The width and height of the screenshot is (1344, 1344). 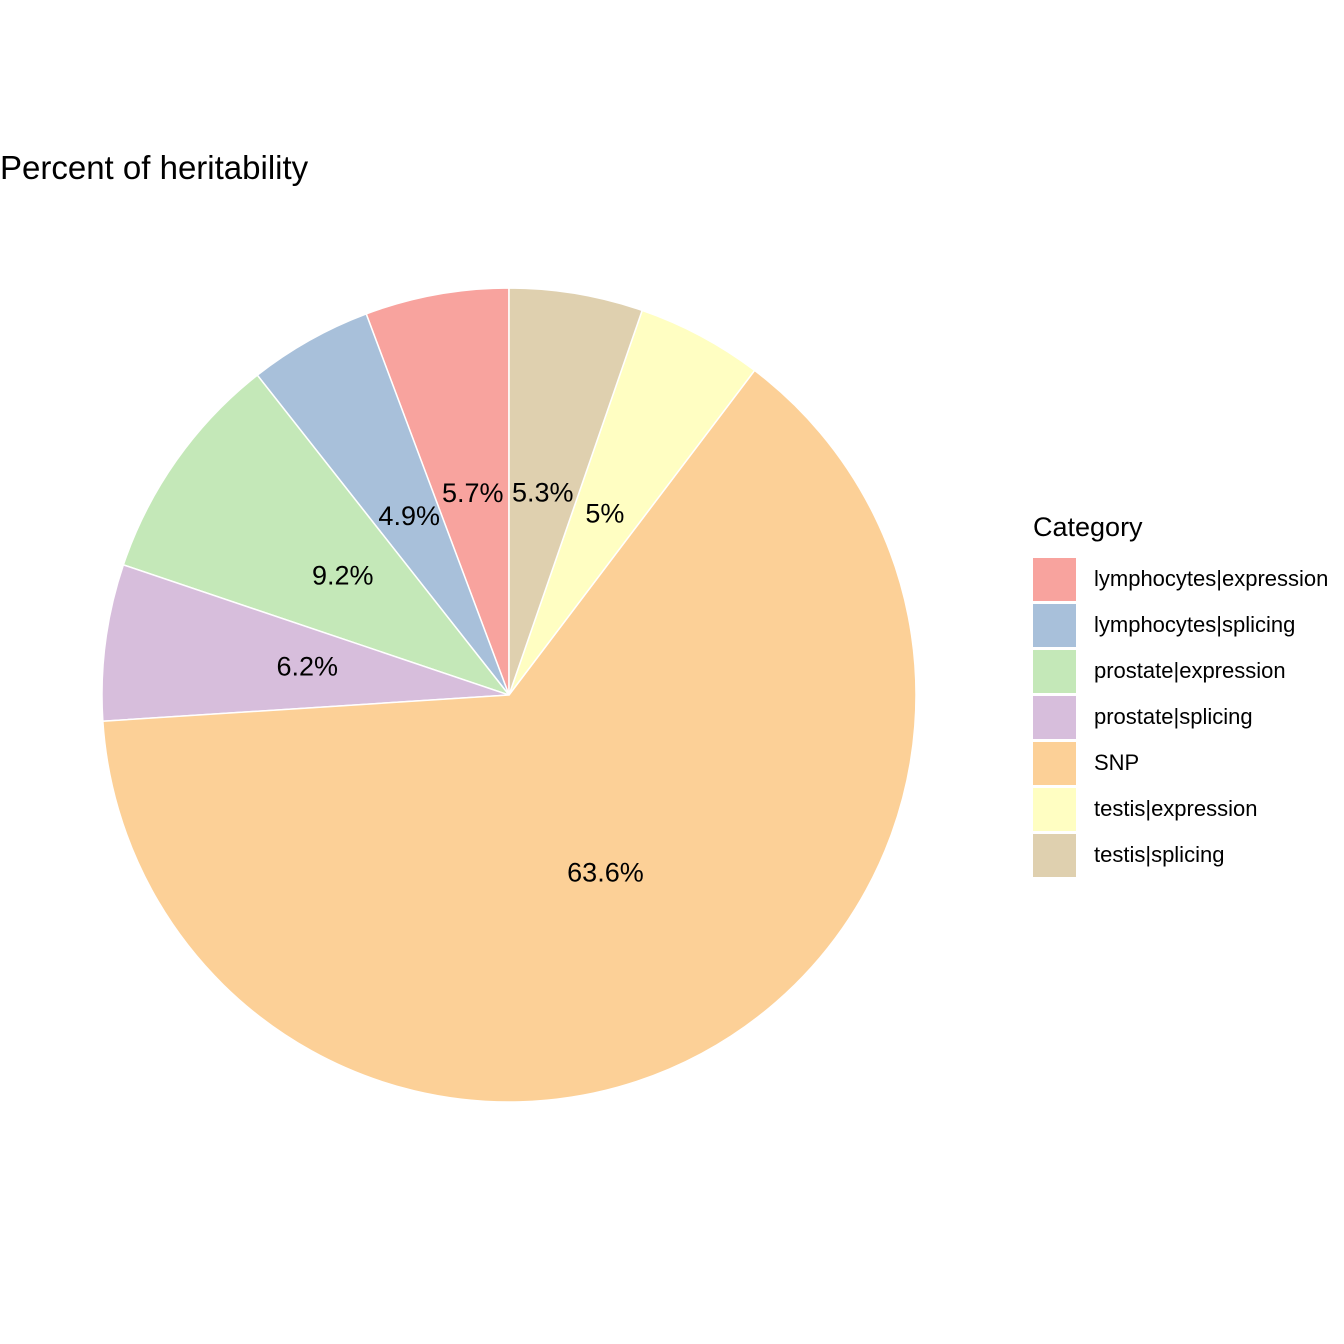 What do you see at coordinates (437, 491) in the screenshot?
I see `pie-slice-lymphocytes-expression` at bounding box center [437, 491].